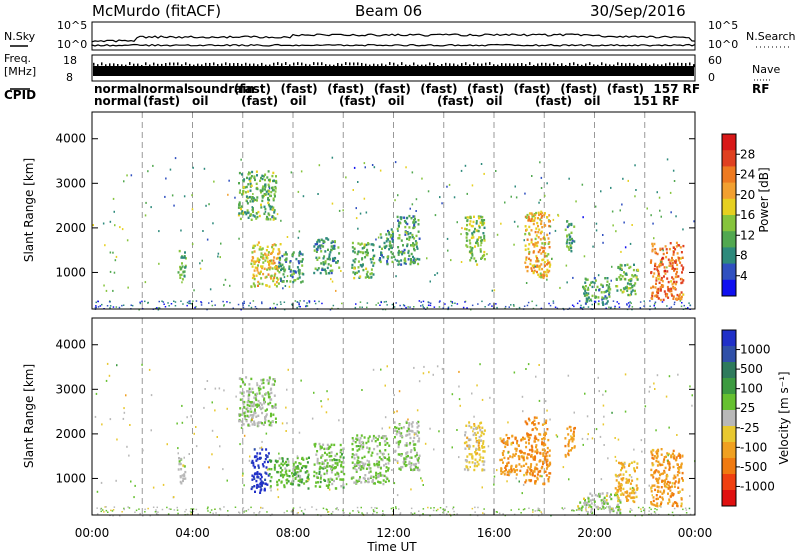 Image resolution: width=800 pixels, height=554 pixels. What do you see at coordinates (654, 65) in the screenshot?
I see `nave-mark` at bounding box center [654, 65].